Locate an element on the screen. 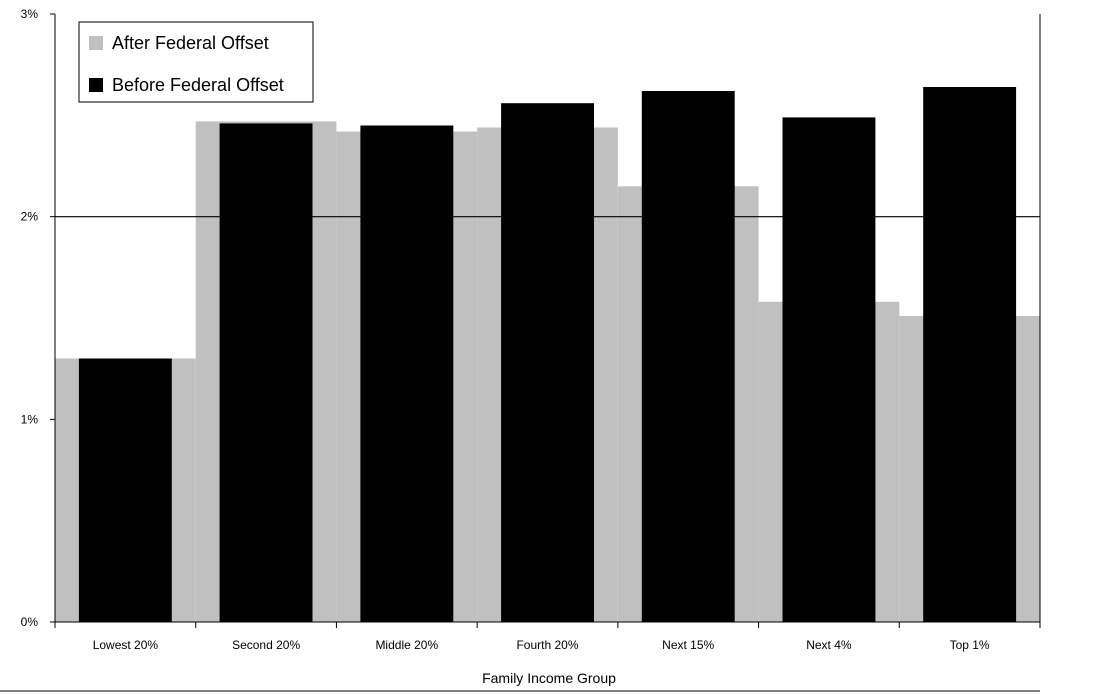 The image size is (1119, 694). x-tick-label-5: Next 4% is located at coordinates (829, 645).